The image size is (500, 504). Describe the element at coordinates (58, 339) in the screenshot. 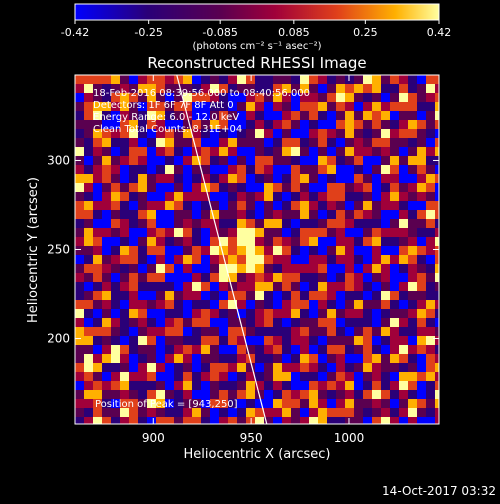

I see `y-tick-label: 200` at that location.